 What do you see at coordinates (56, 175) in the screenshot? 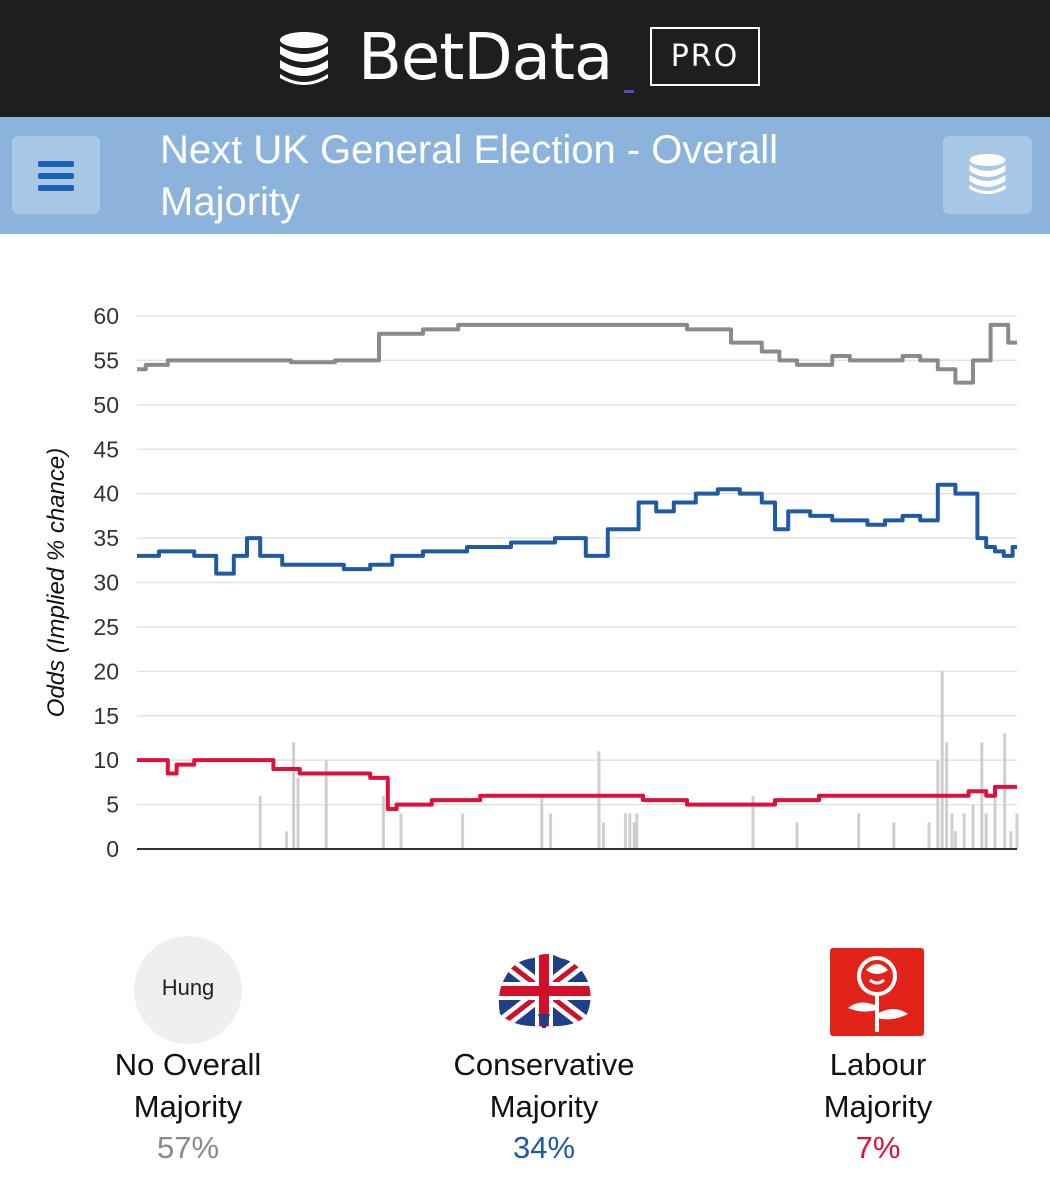
I see `menu-button` at bounding box center [56, 175].